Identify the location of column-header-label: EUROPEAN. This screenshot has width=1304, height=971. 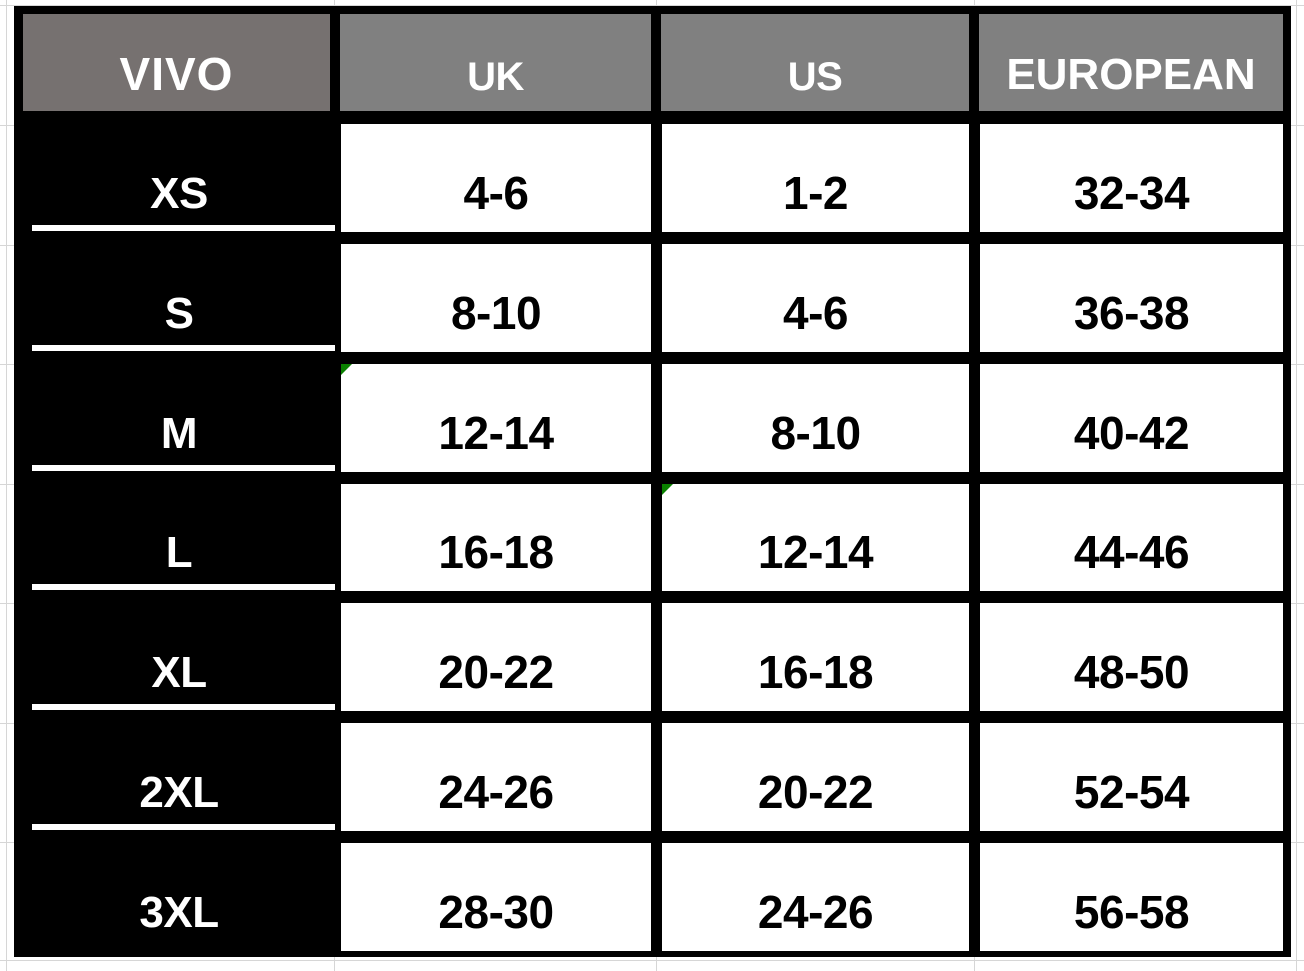
(1131, 74).